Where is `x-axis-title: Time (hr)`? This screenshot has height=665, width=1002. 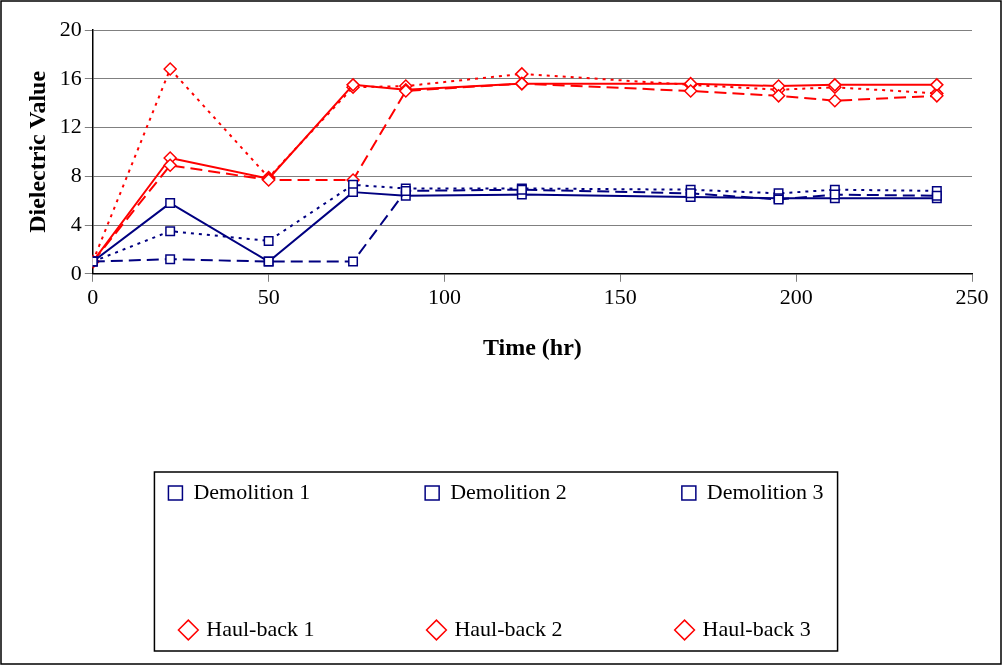
x-axis-title: Time (hr) is located at coordinates (532, 346).